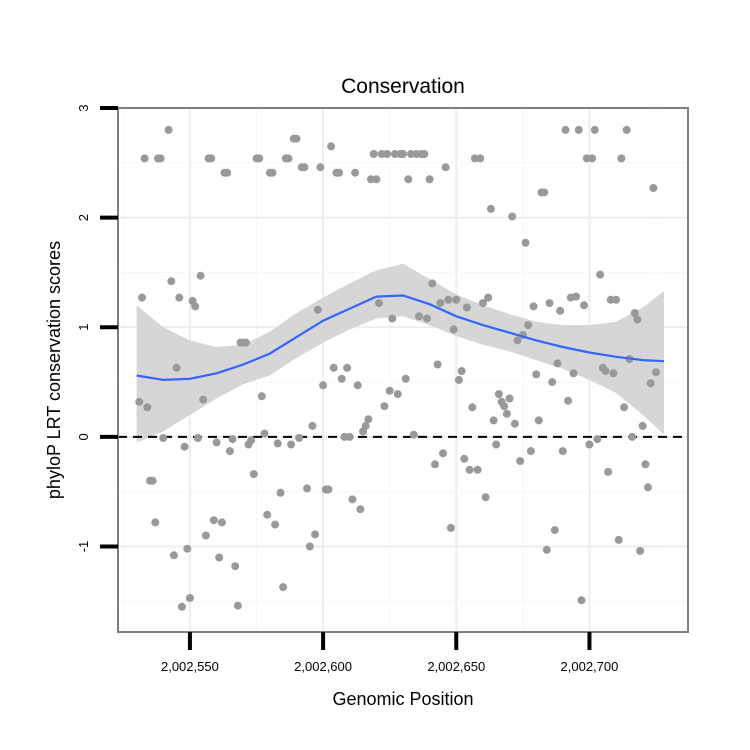 The height and width of the screenshot is (750, 750). I want to click on x-axis-title: Genomic Position, so click(402, 699).